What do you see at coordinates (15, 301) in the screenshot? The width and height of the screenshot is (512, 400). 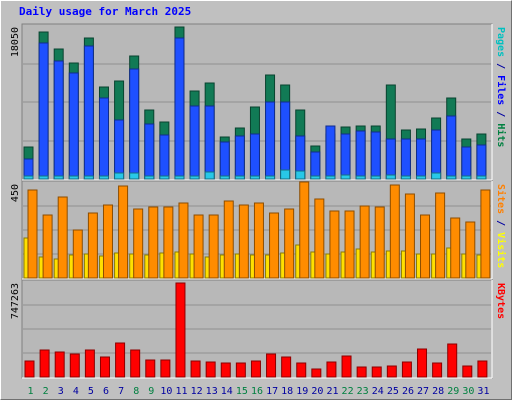 I see `bottom-ymax-label: 747263` at bounding box center [15, 301].